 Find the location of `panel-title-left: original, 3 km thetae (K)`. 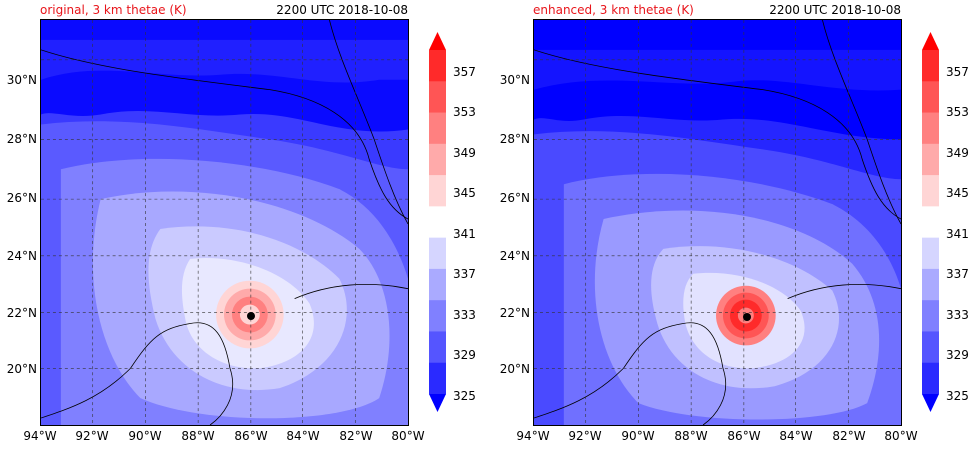

panel-title-left: original, 3 km thetae (K) is located at coordinates (113, 10).